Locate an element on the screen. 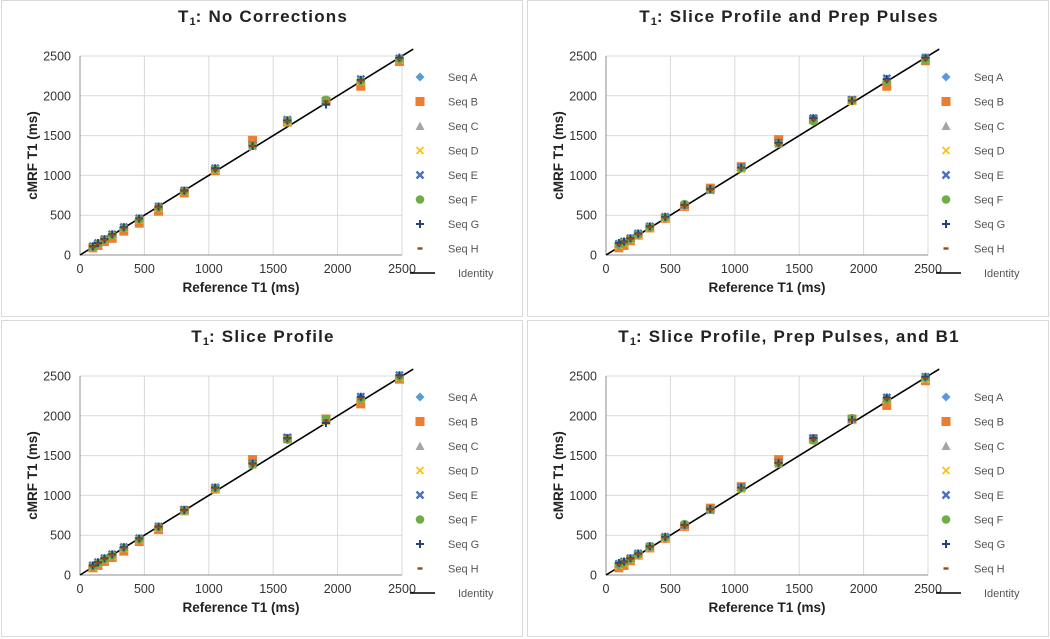 The image size is (1050, 639). legend-label-seq-c: Seq C is located at coordinates (989, 127).